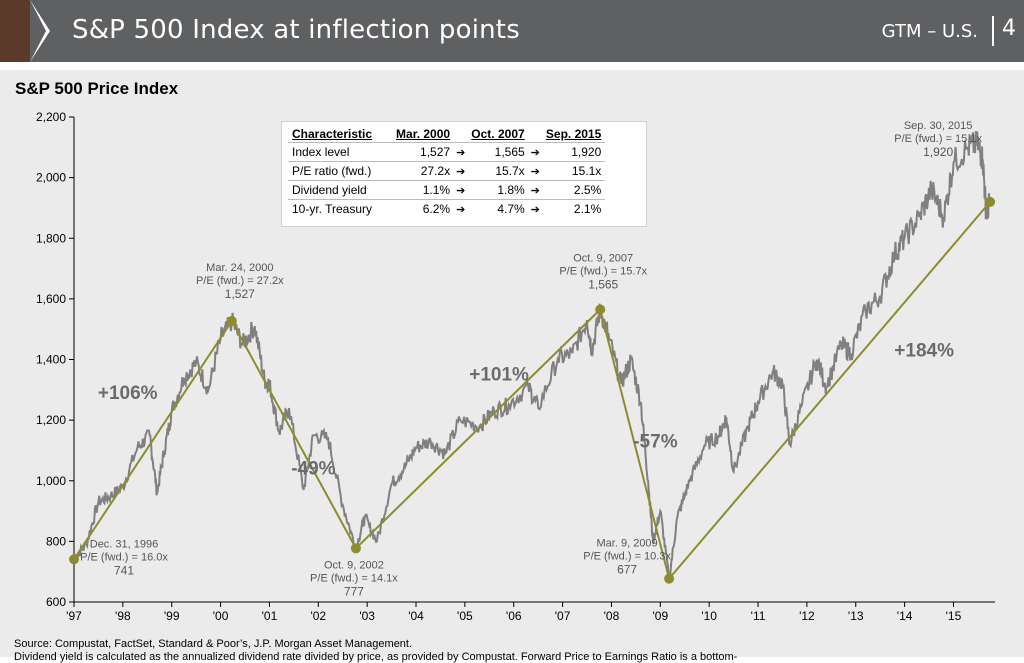 Image resolution: width=1024 pixels, height=663 pixels. Describe the element at coordinates (655, 441) in the screenshot. I see `percent-change-label: -57%` at that location.